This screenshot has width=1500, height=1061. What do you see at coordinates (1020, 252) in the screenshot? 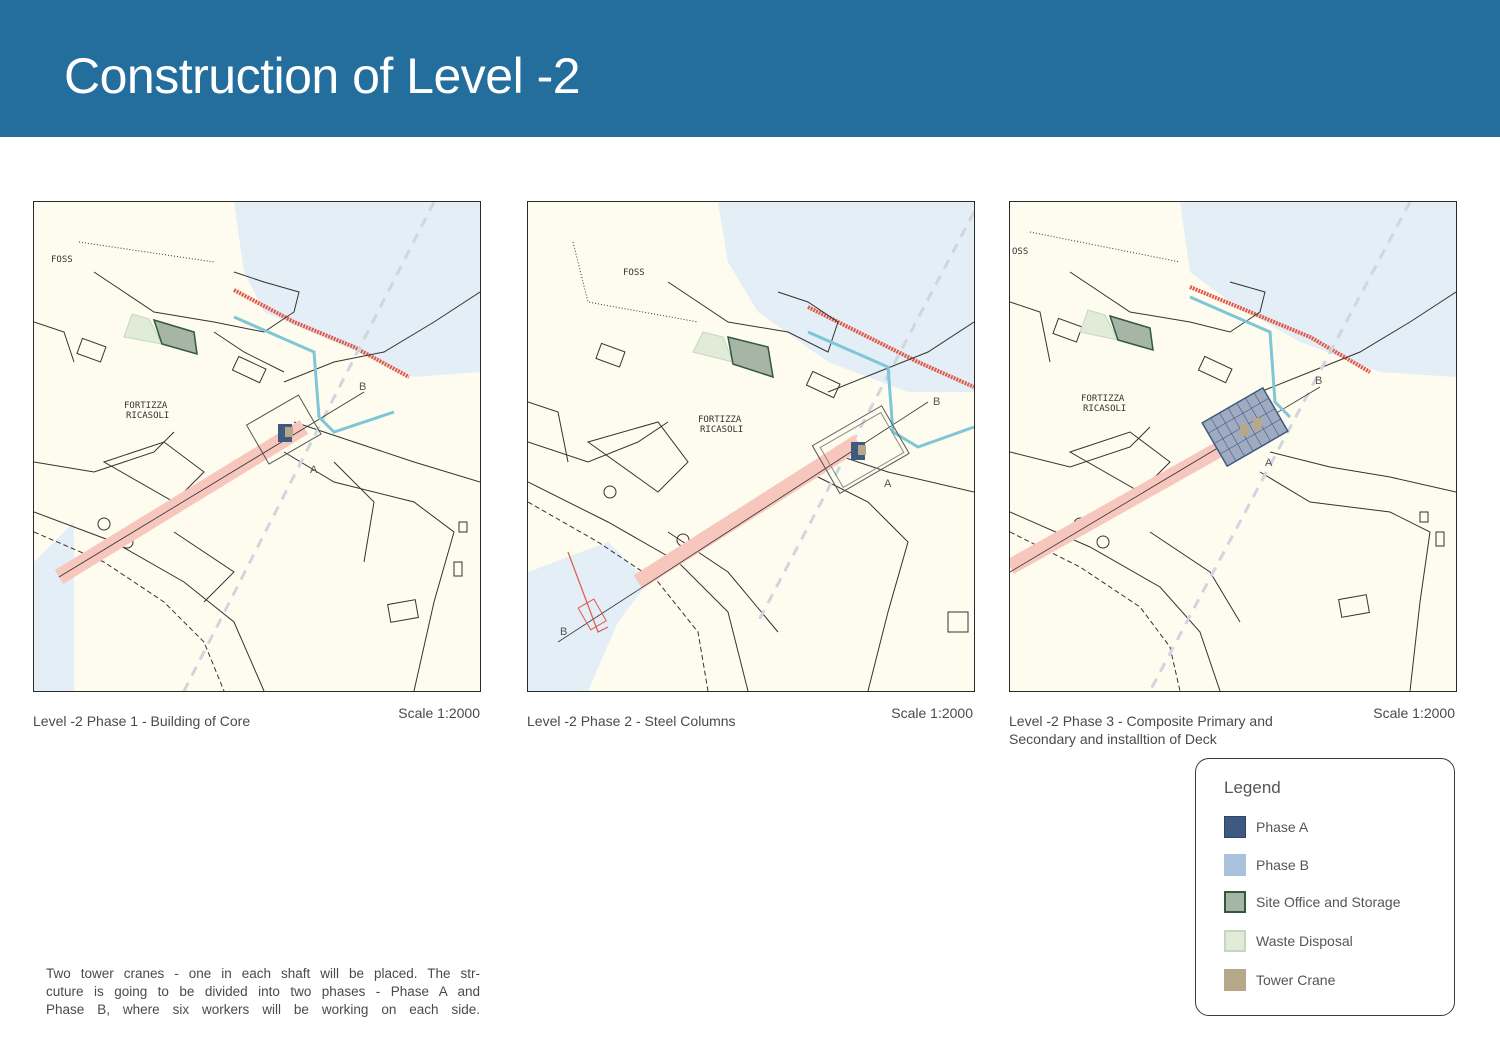
I see `foss-label: OSS` at bounding box center [1020, 252].